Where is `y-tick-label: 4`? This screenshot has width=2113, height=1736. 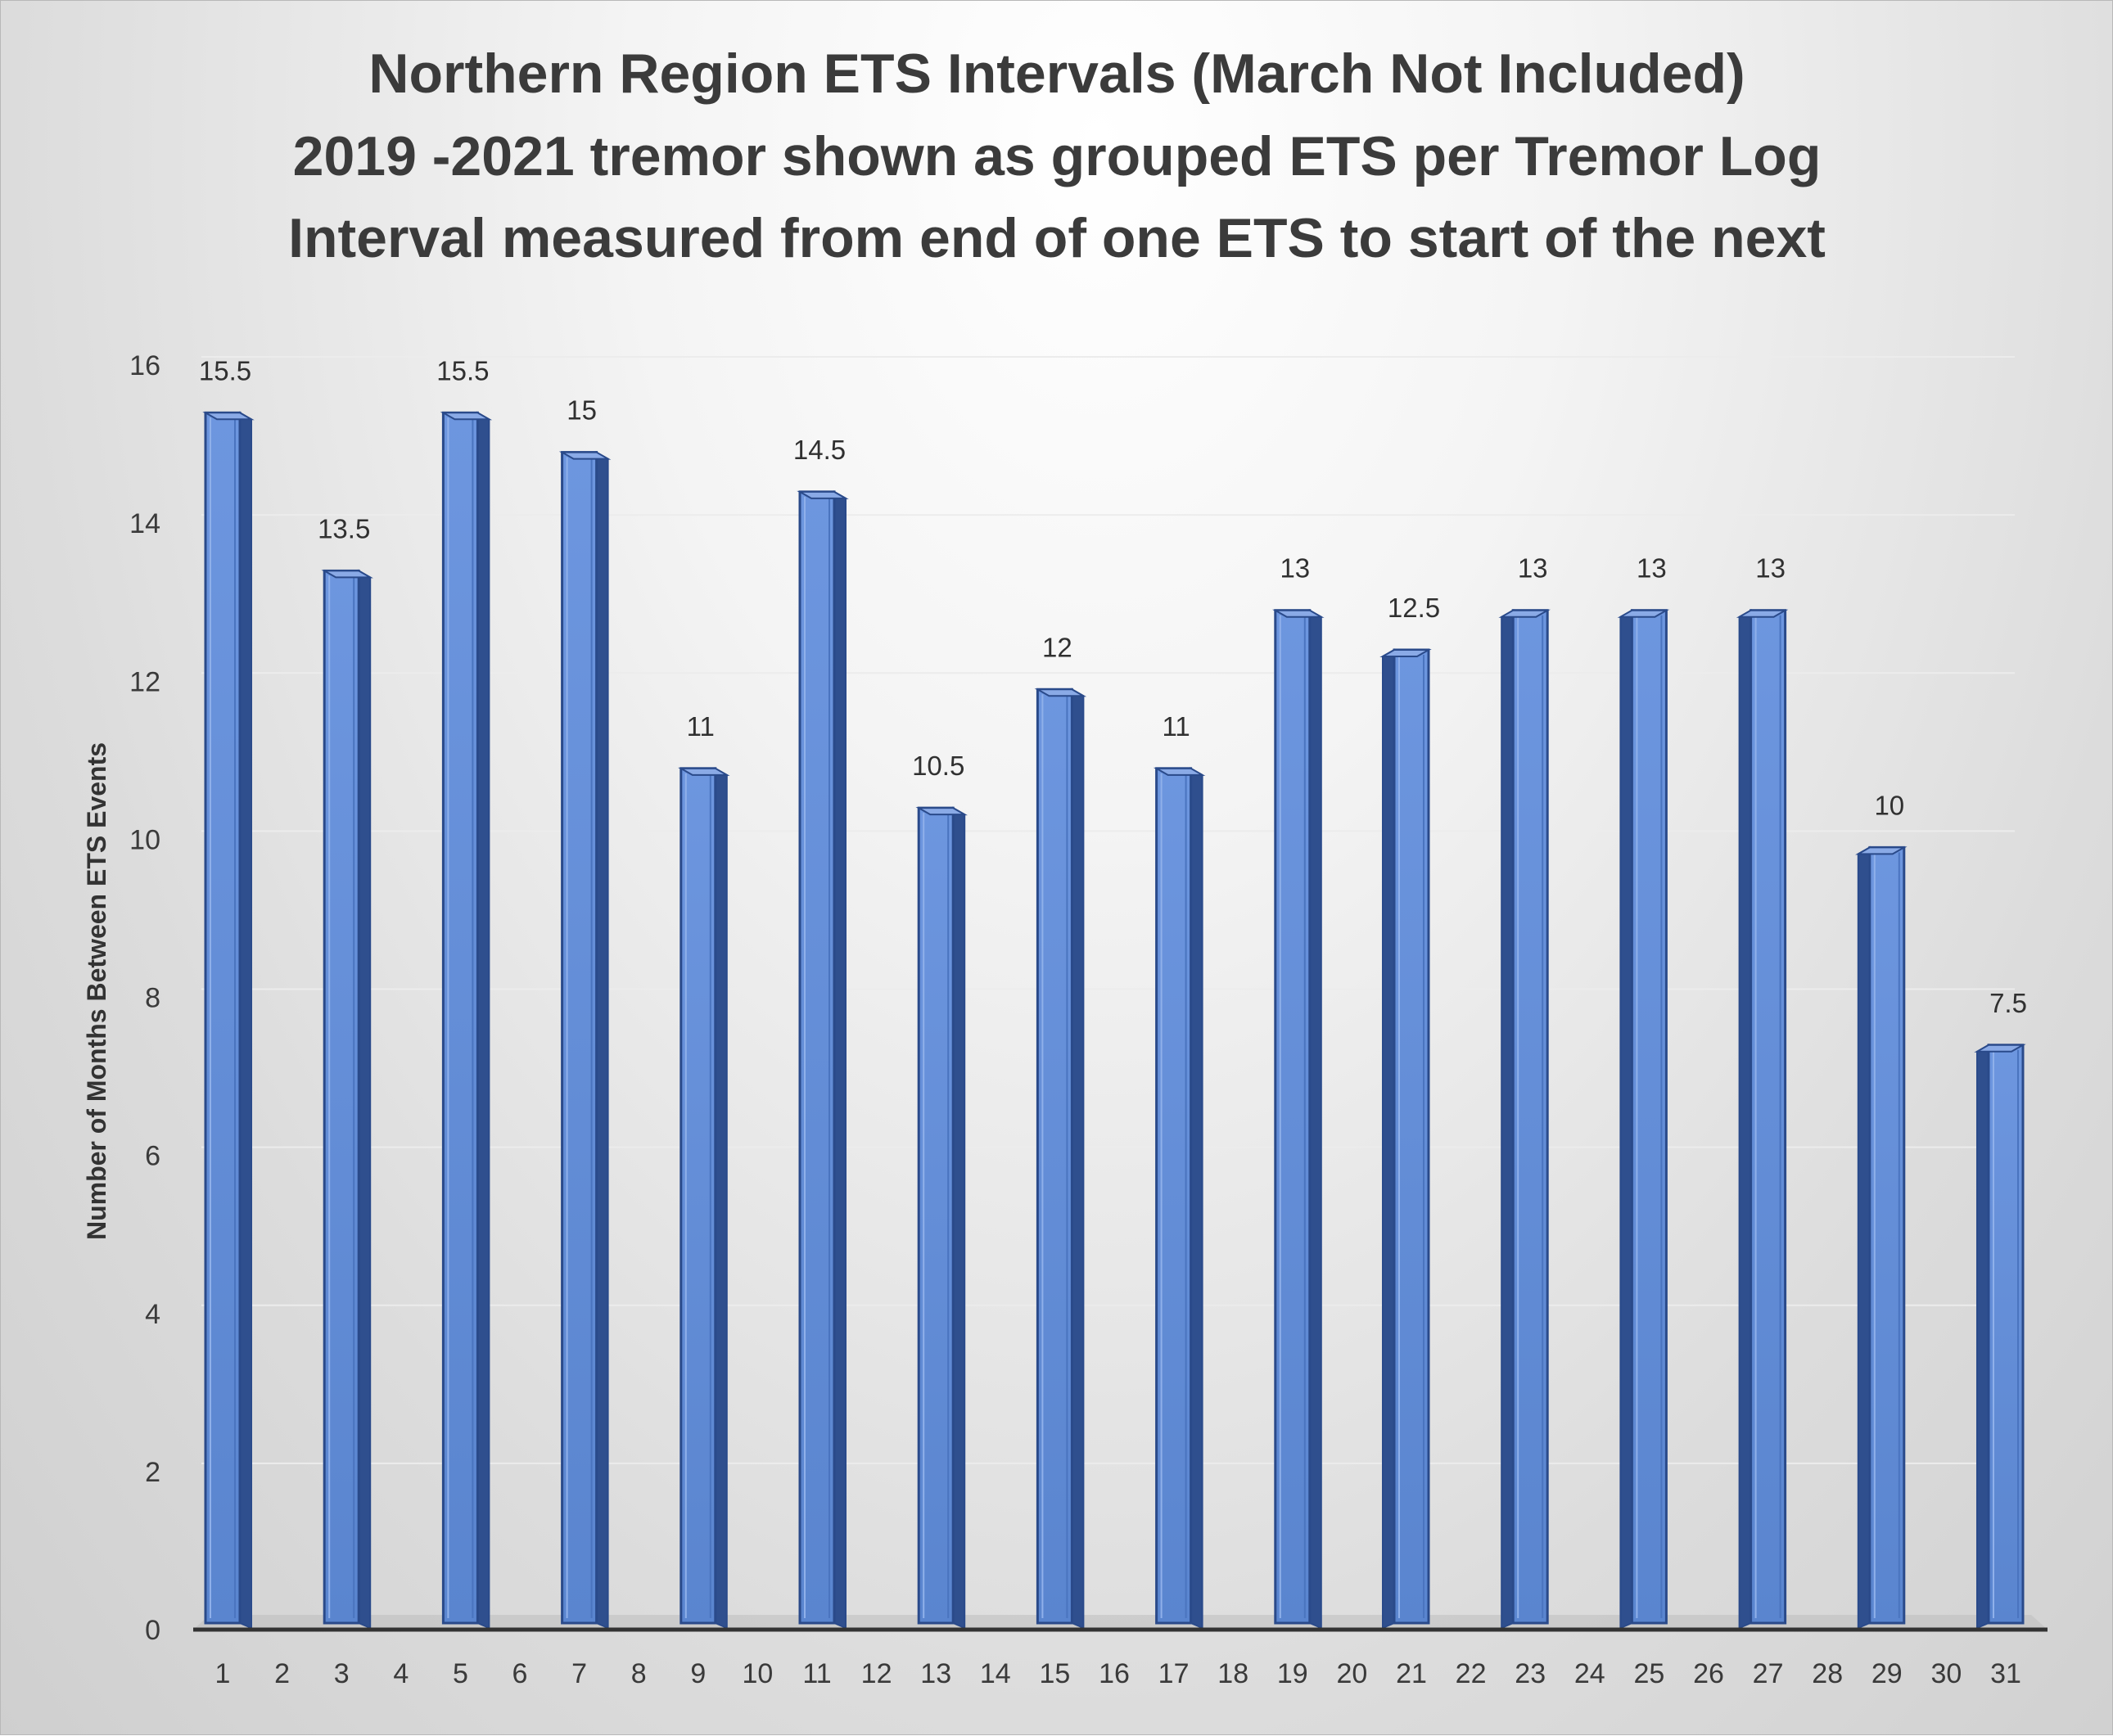 y-tick-label: 4 is located at coordinates (153, 1314).